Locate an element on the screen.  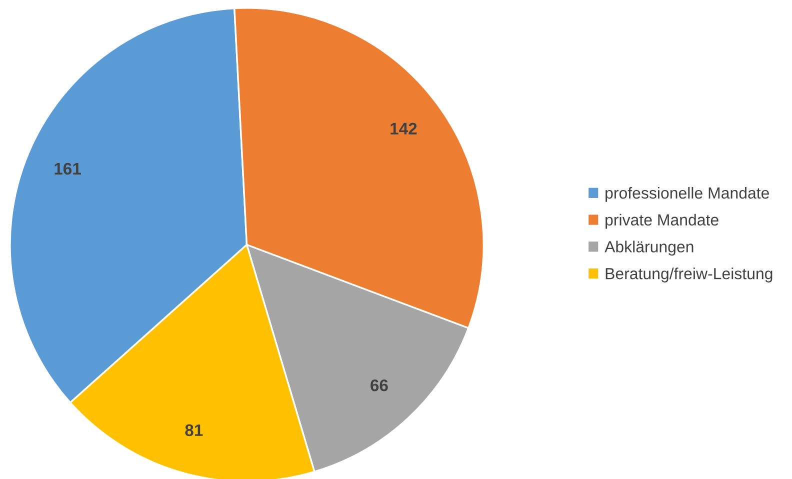
legend-label: Beratung/freiw-Leistung is located at coordinates (689, 275).